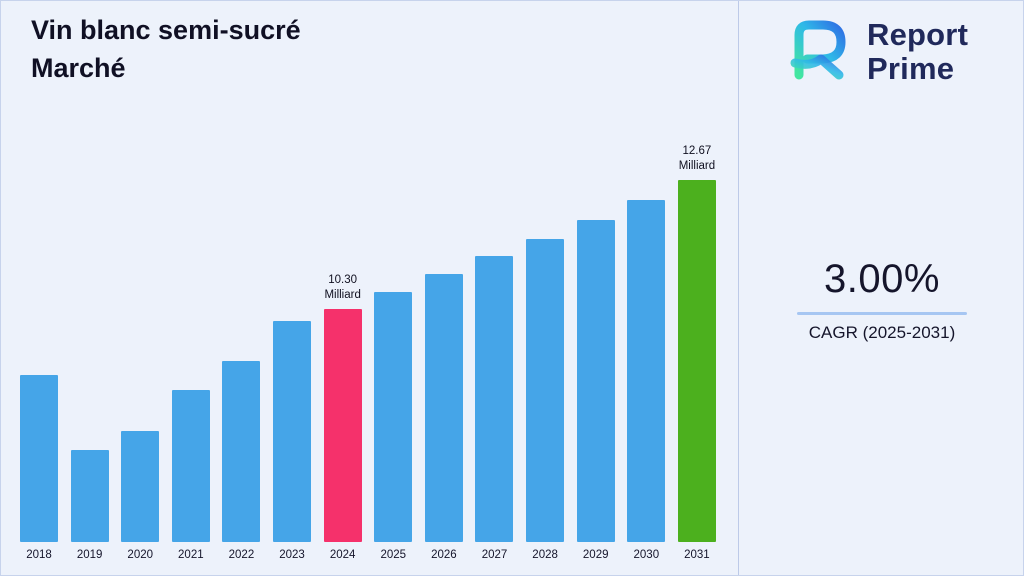  I want to click on page-title: Vin blanc semi-sucré Marché, so click(166, 49).